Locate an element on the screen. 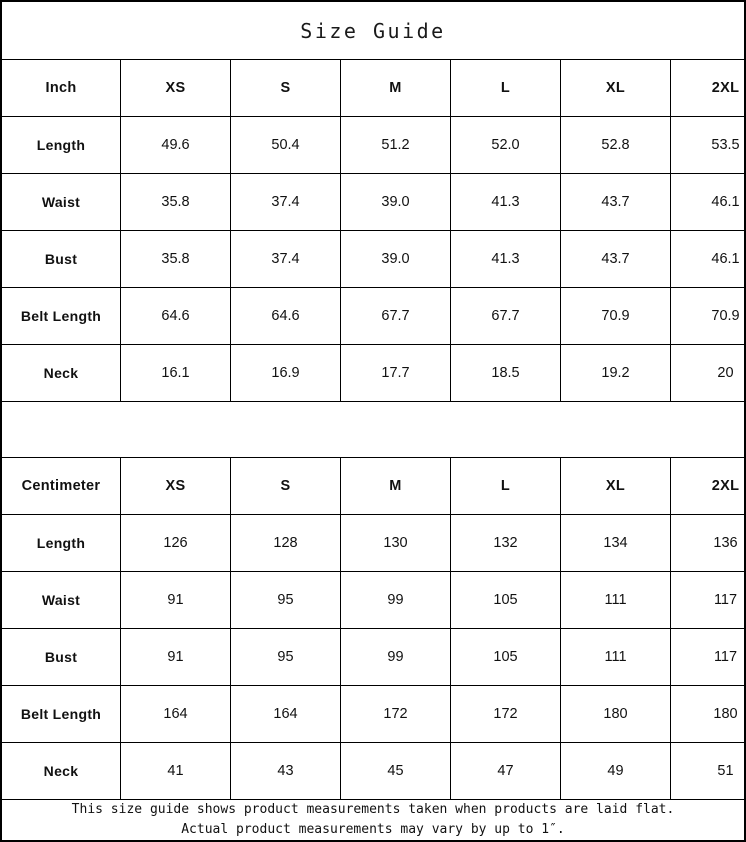 The width and height of the screenshot is (746, 842). cell-neck-s: 43 is located at coordinates (285, 771).